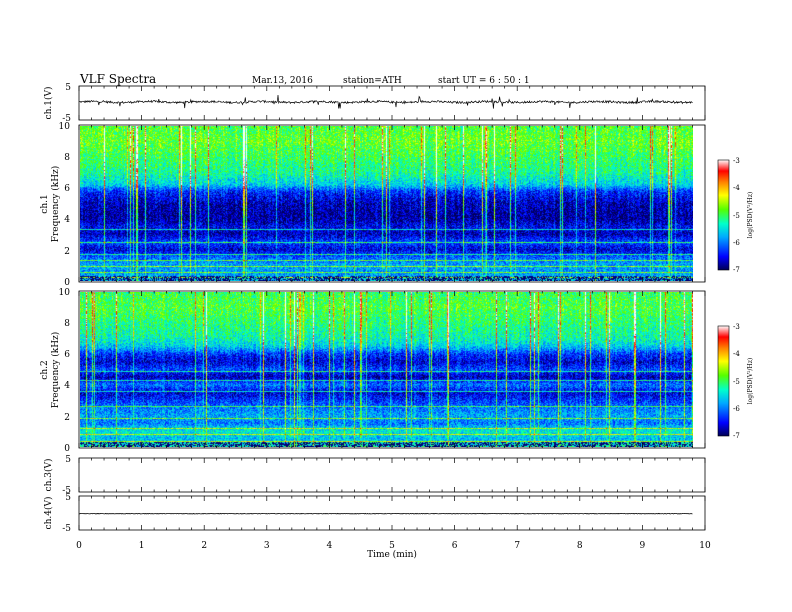  I want to click on ch1-spectrogram-ylabel: Frequency (kHz), so click(55, 204).